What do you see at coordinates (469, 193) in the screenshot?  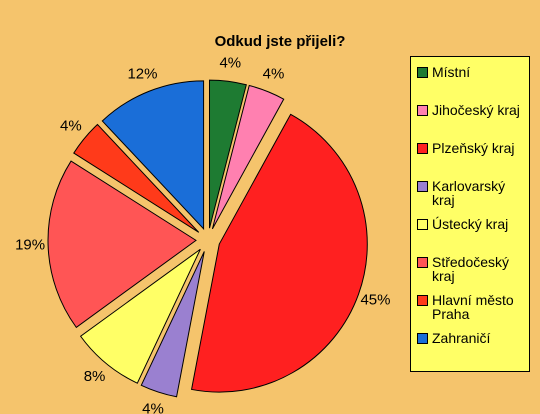 I see `legend-label: Karlovarský kraj` at bounding box center [469, 193].